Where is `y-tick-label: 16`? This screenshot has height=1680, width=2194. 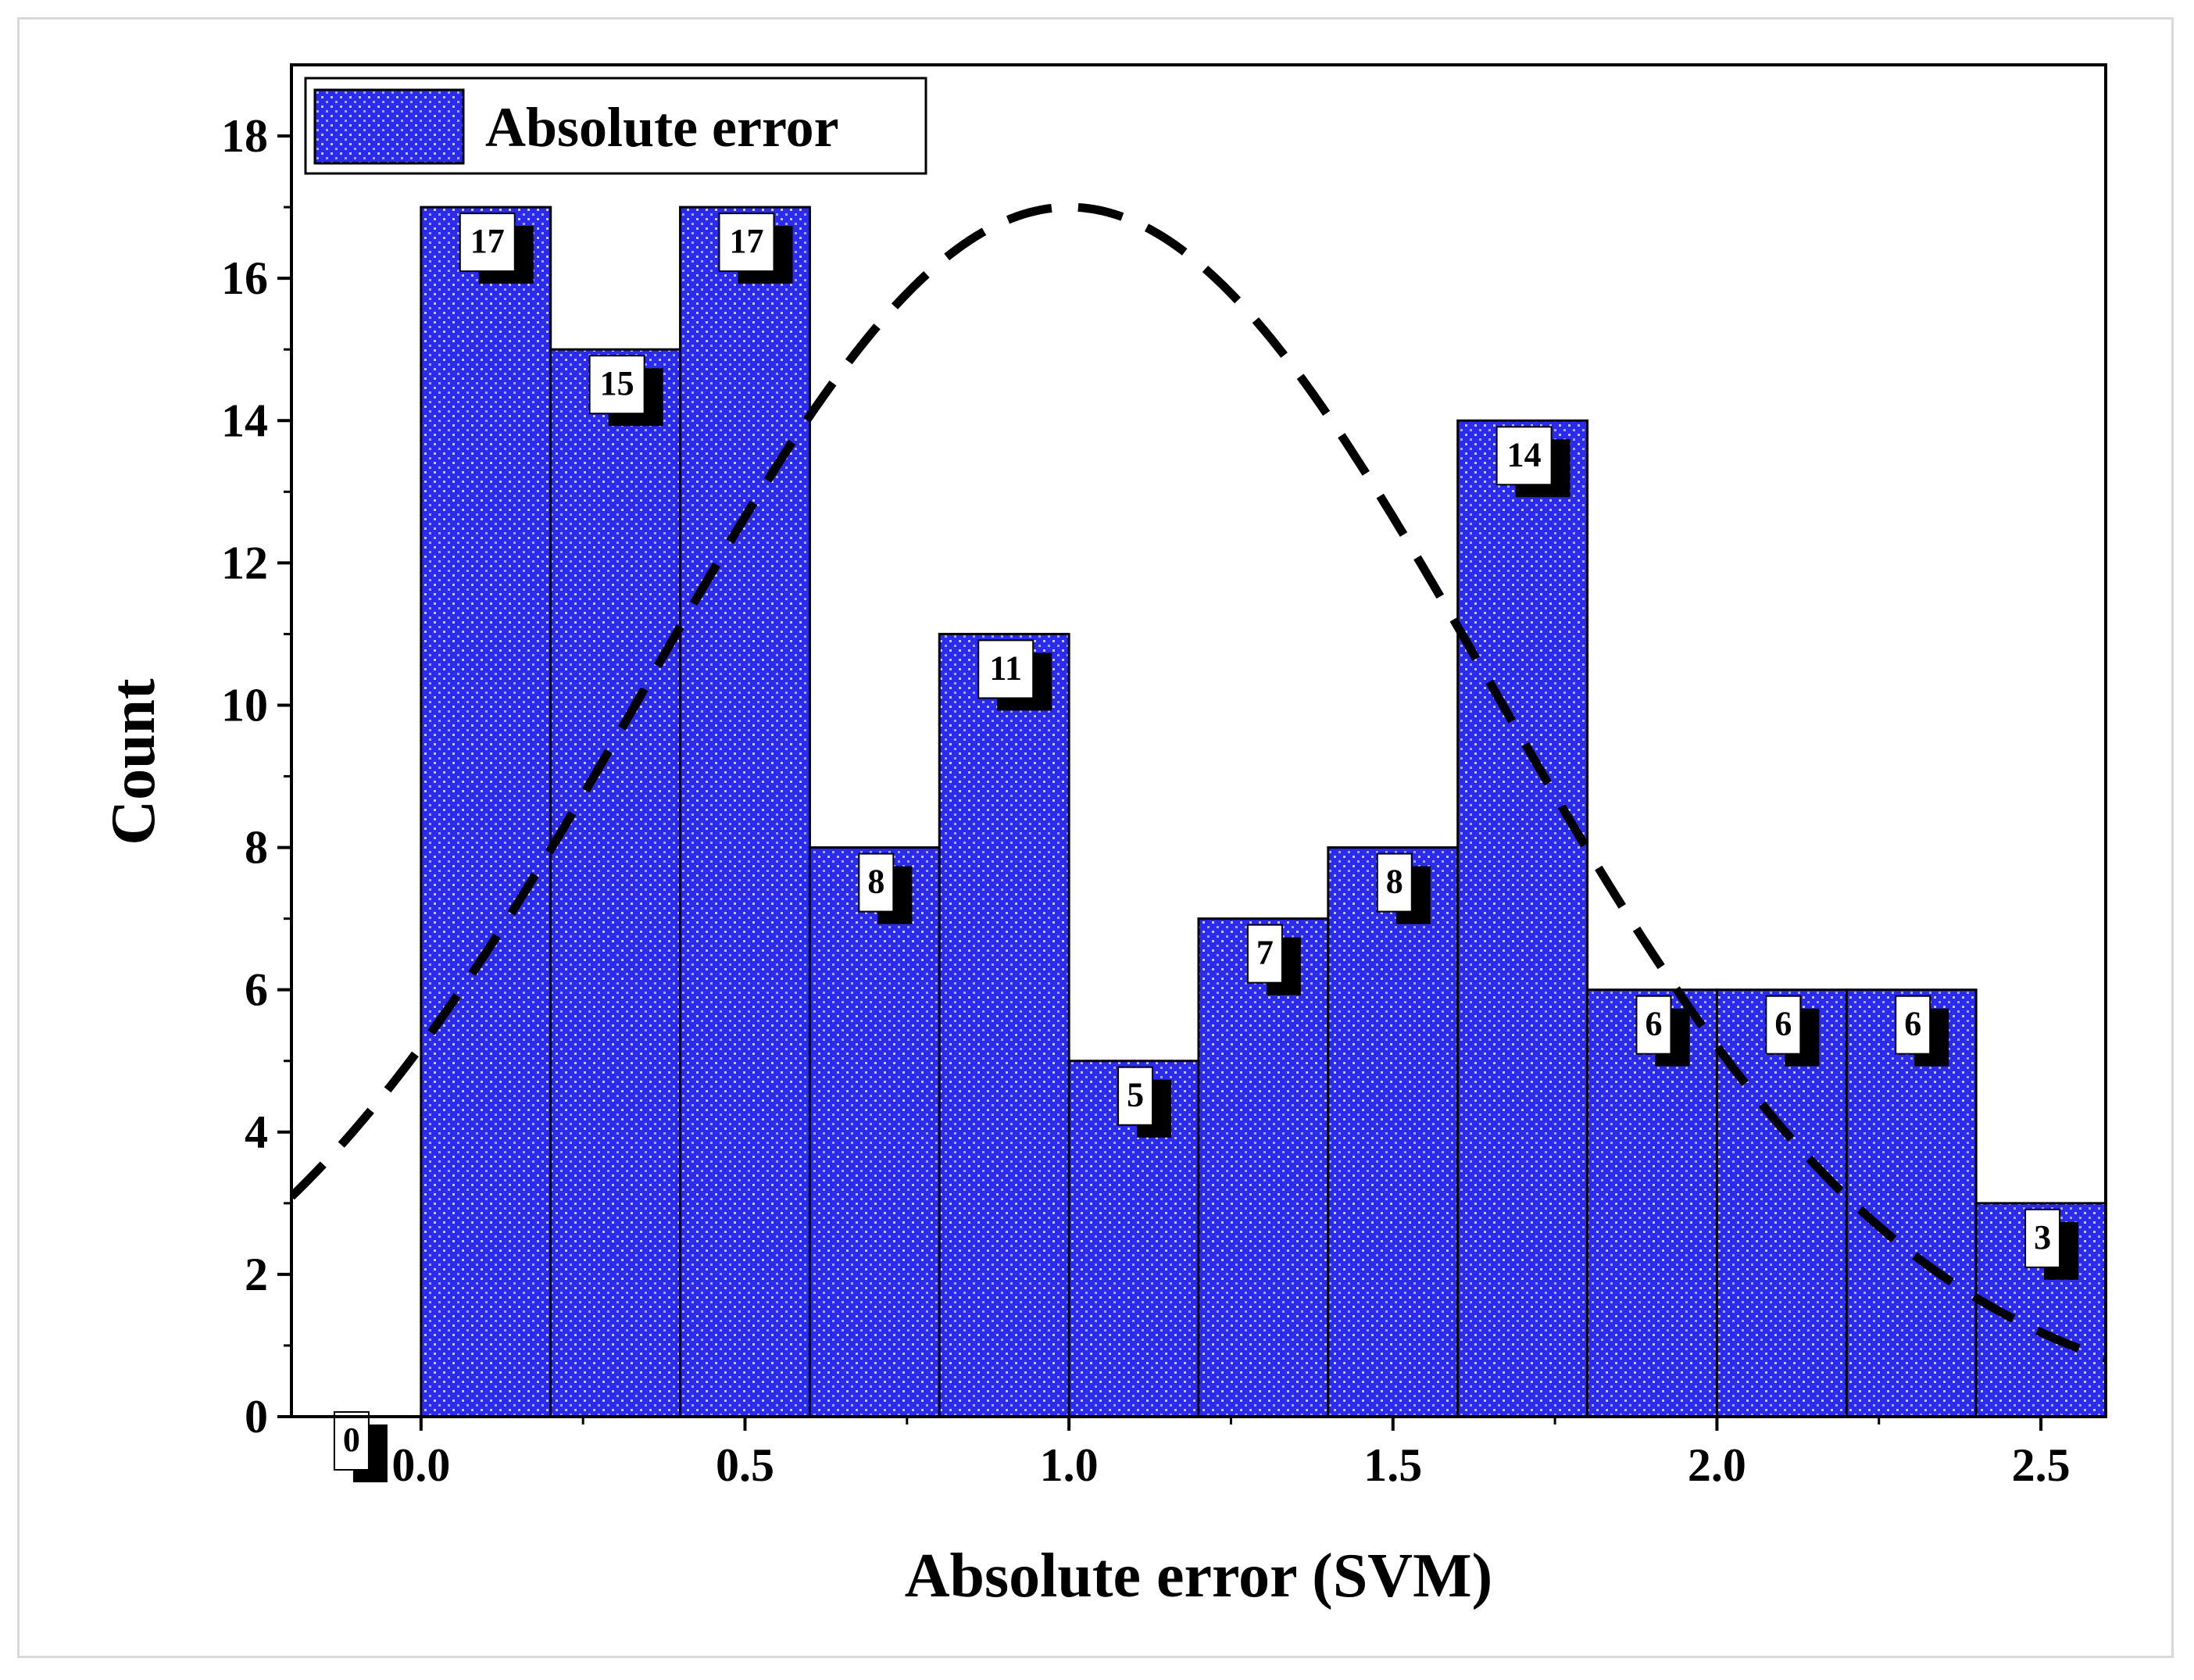
y-tick-label: 16 is located at coordinates (244, 278).